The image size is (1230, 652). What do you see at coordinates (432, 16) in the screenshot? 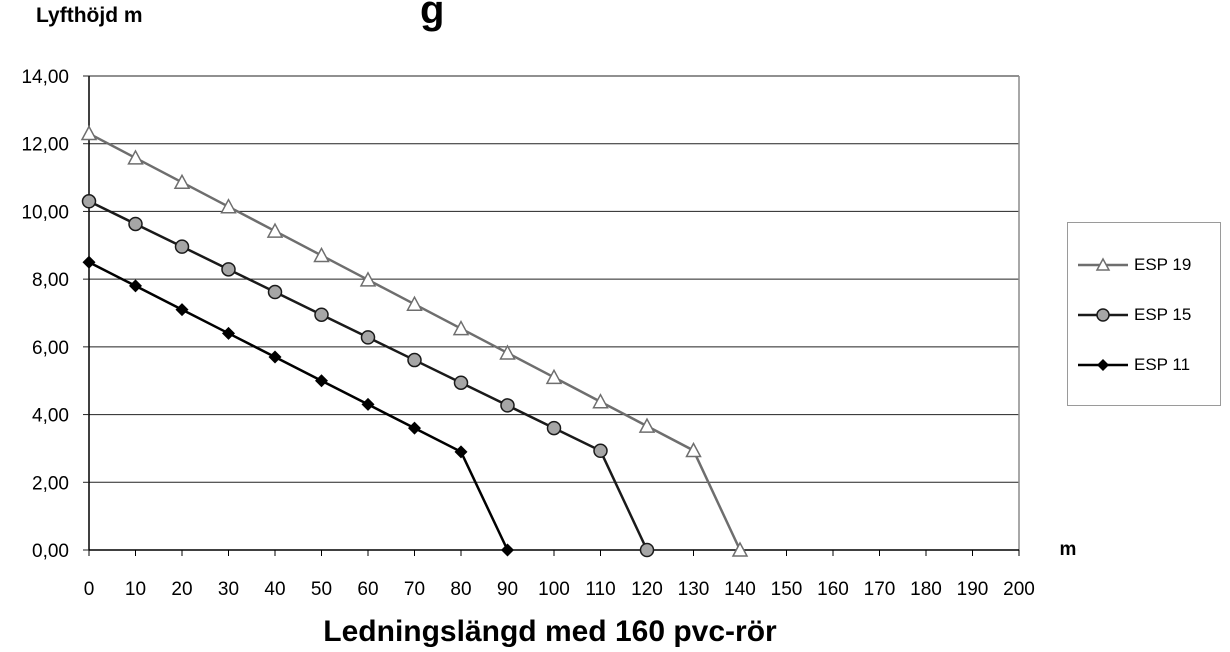
I see `chart-title-fragment: g` at bounding box center [432, 16].